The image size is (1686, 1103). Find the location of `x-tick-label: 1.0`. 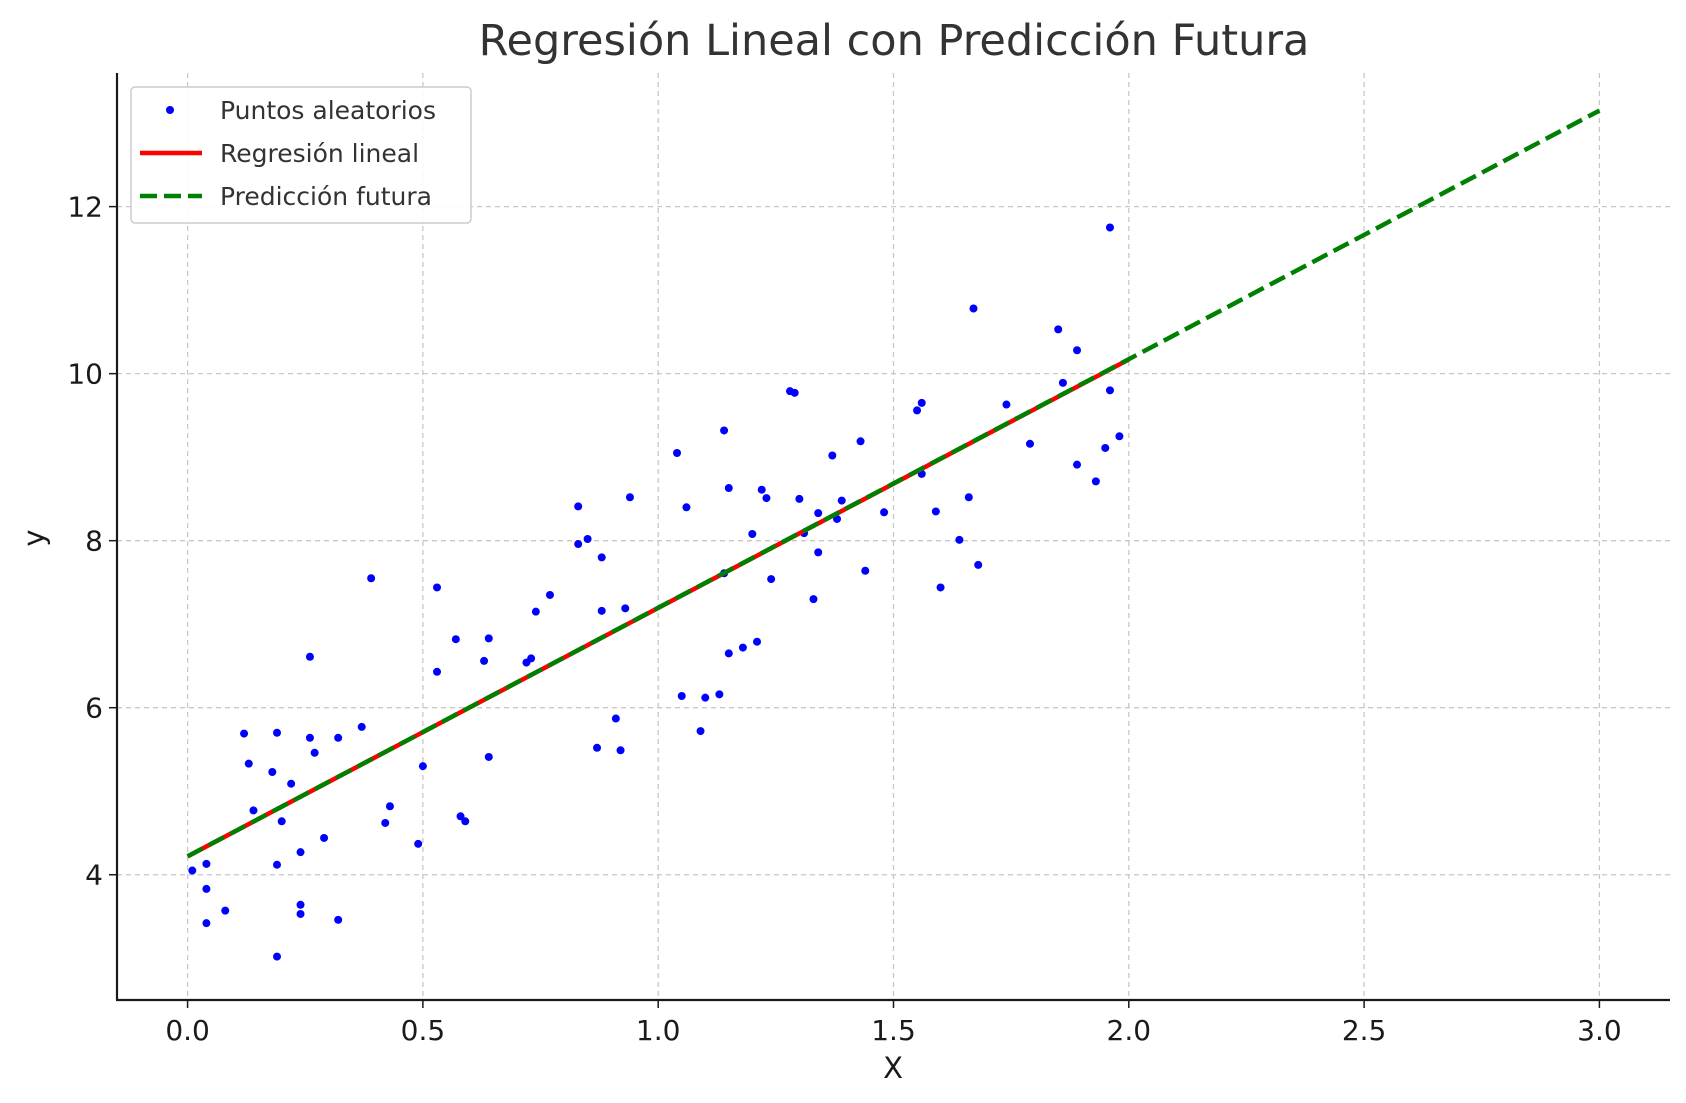

x-tick-label: 1.0 is located at coordinates (658, 1030).